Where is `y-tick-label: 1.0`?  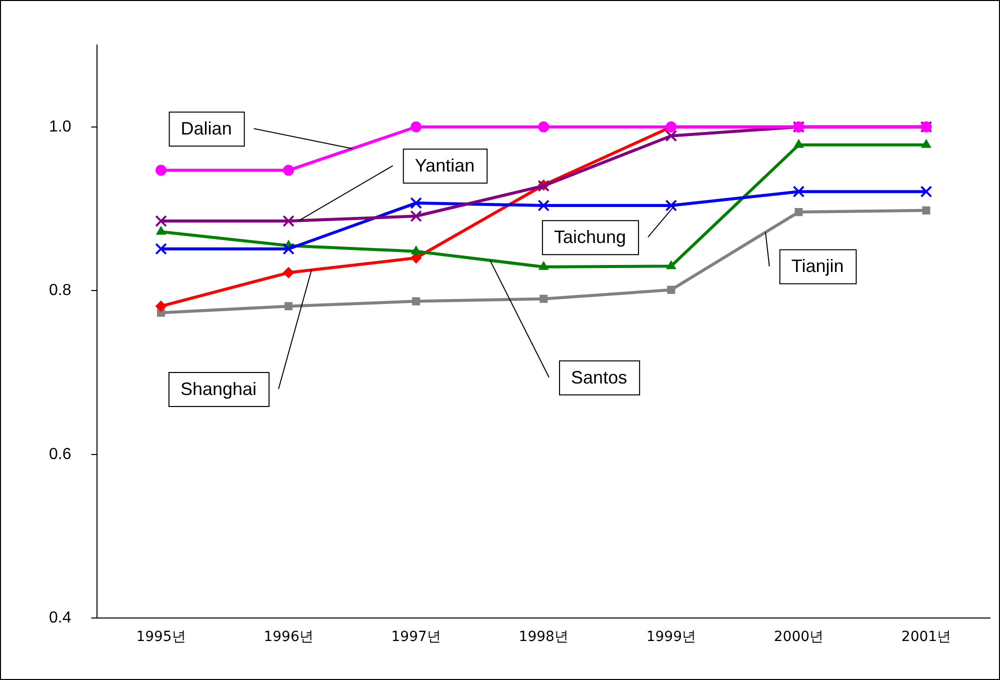
y-tick-label: 1.0 is located at coordinates (60, 127).